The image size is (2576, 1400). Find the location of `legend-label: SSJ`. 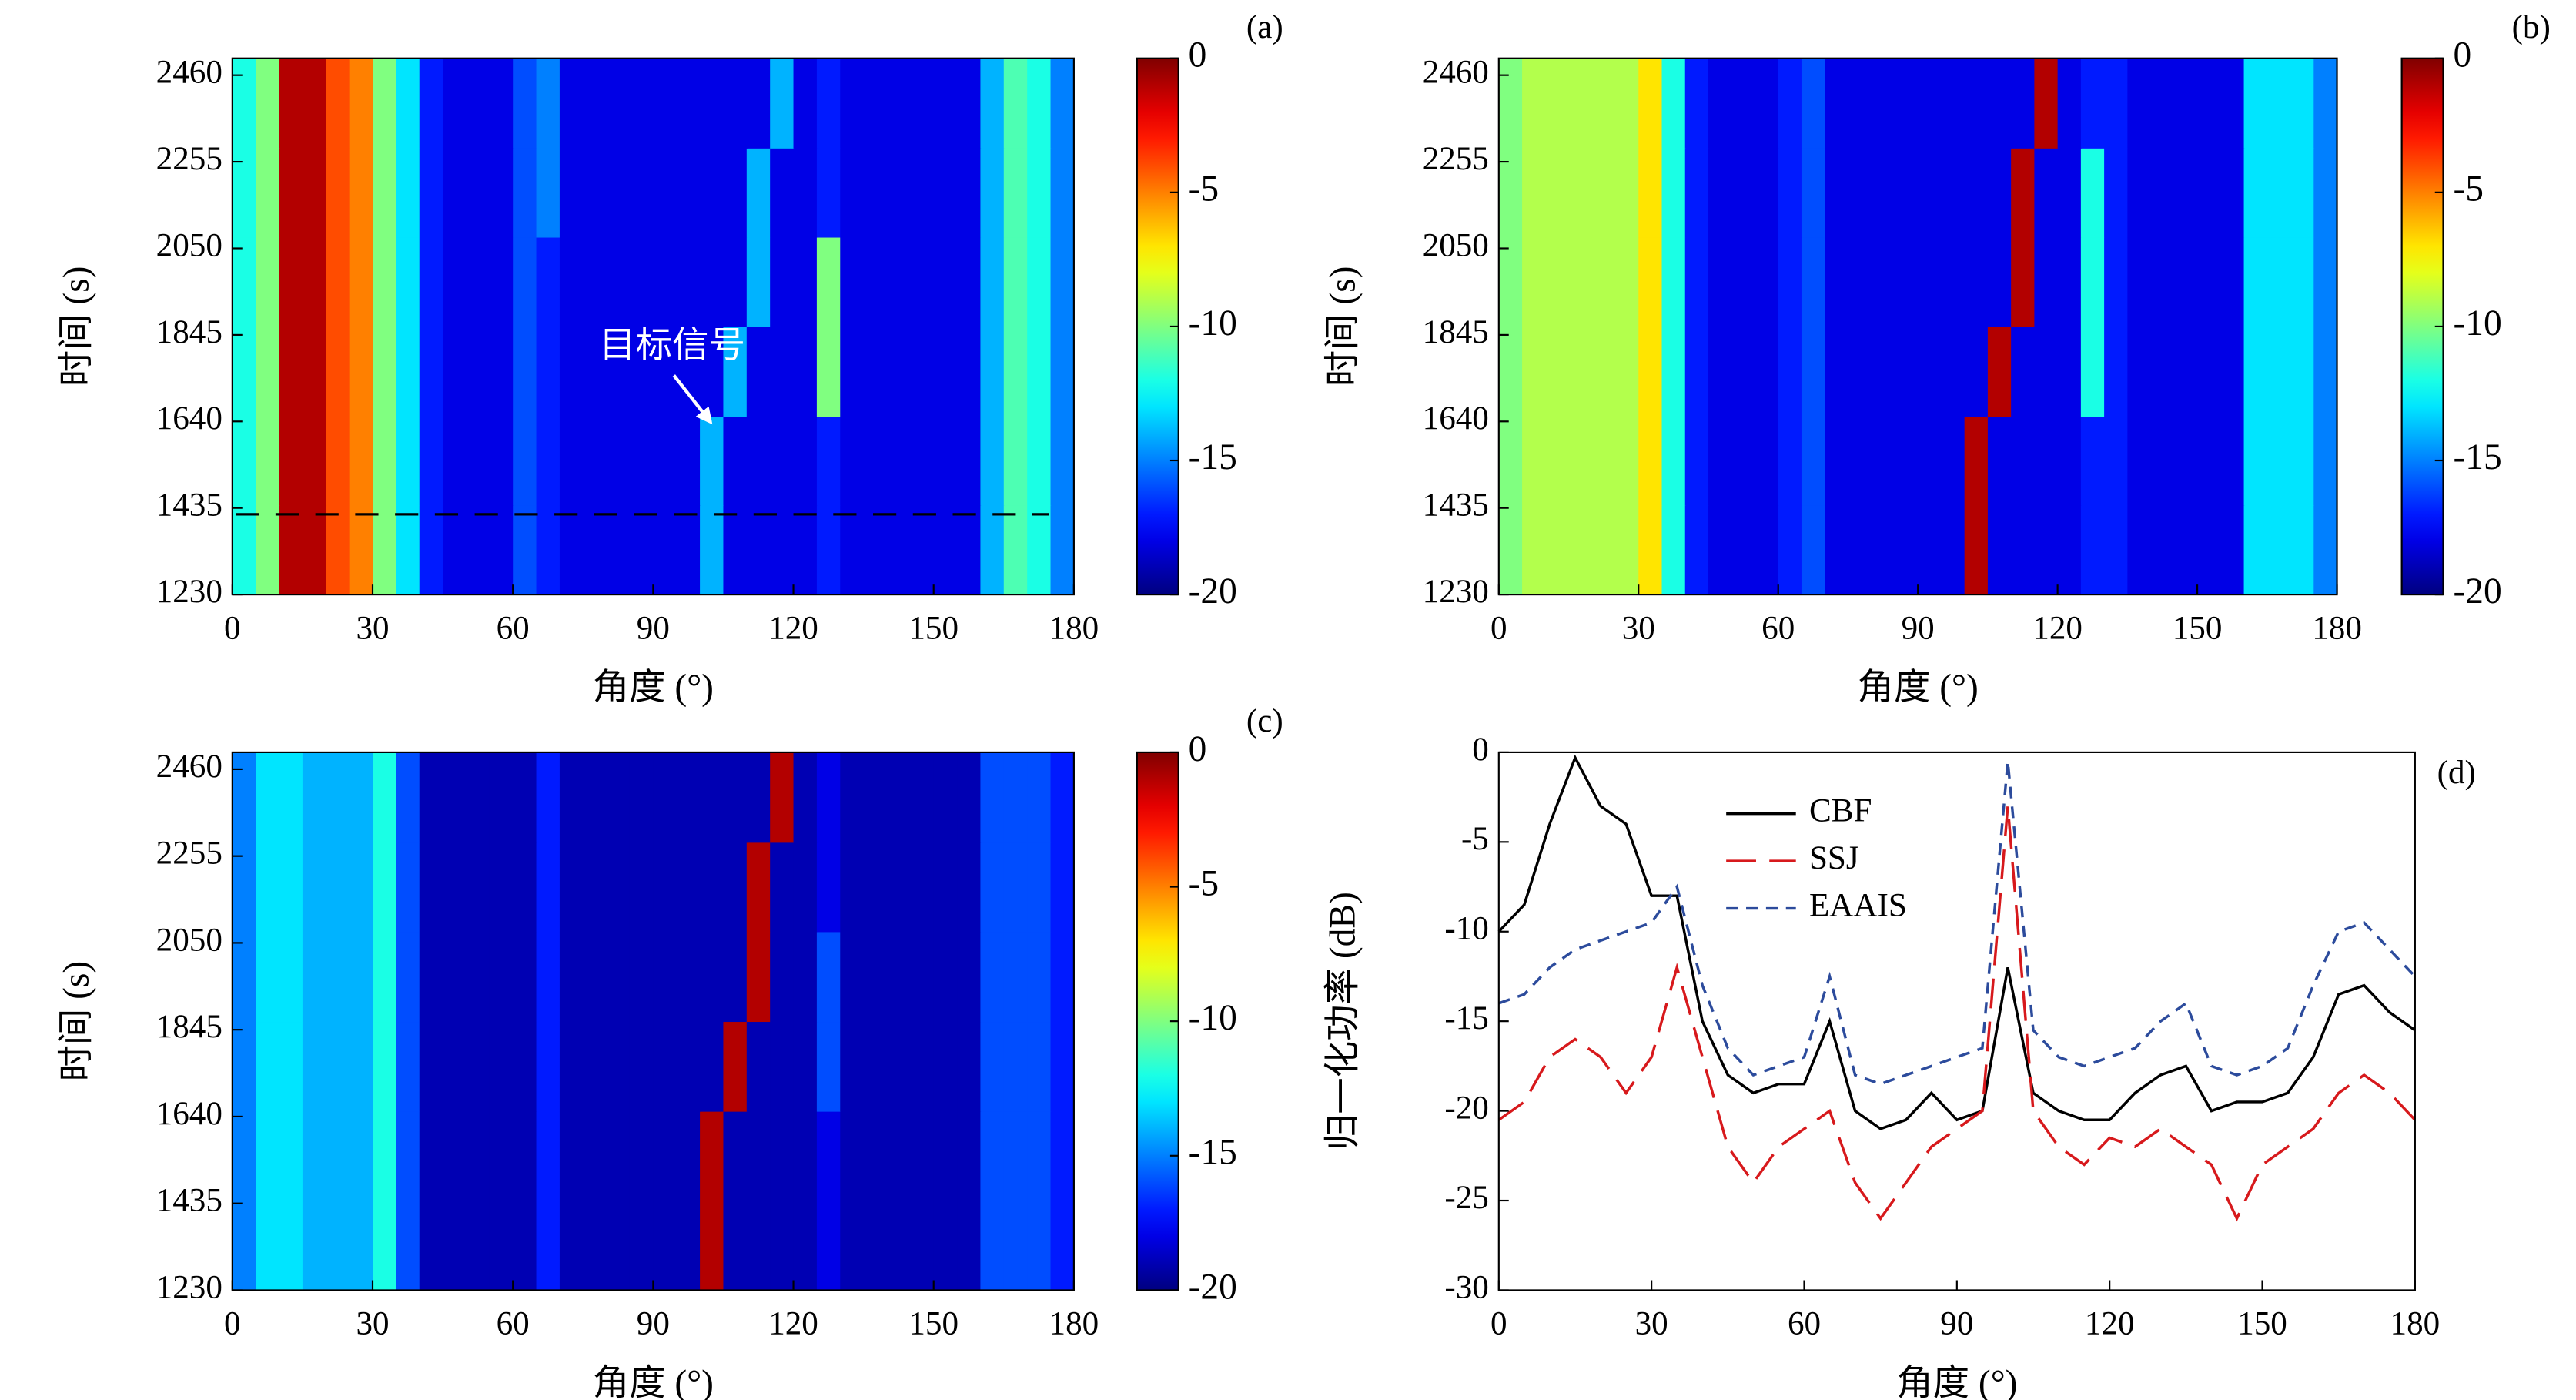

legend-label: SSJ is located at coordinates (1834, 858).